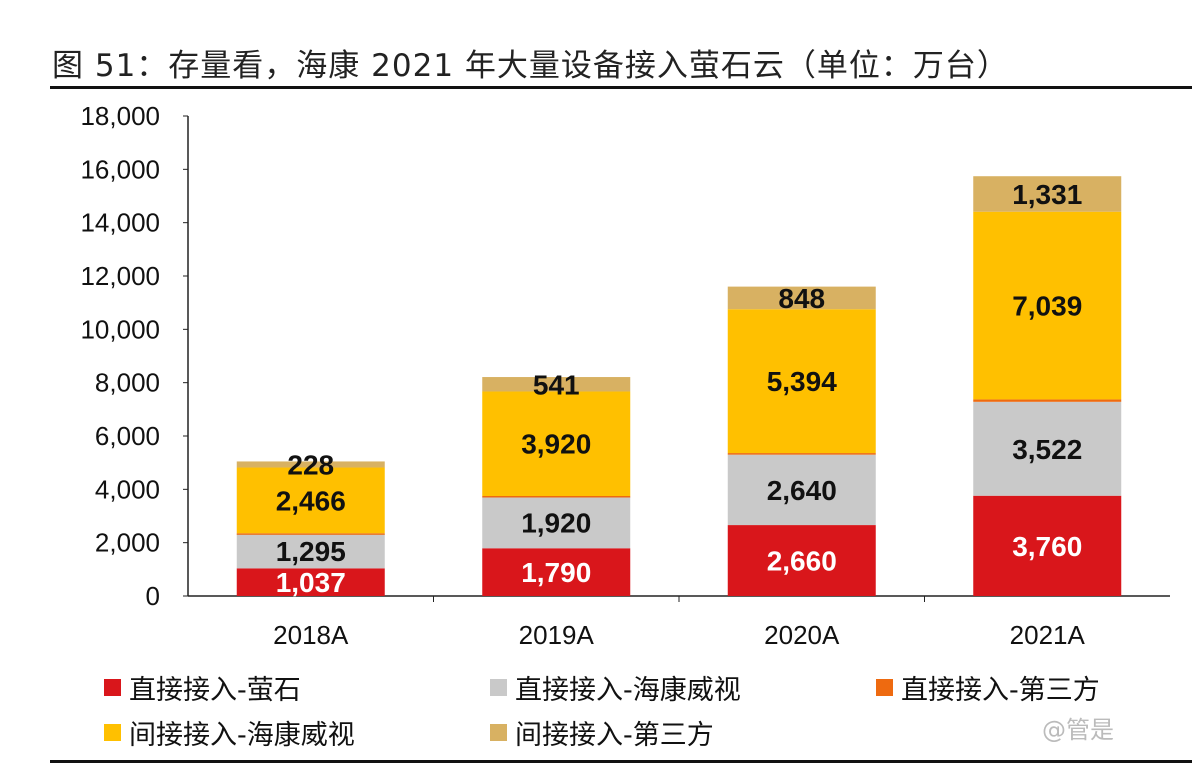 This screenshot has height=768, width=1192. I want to click on watermark: @管是, so click(1078, 730).